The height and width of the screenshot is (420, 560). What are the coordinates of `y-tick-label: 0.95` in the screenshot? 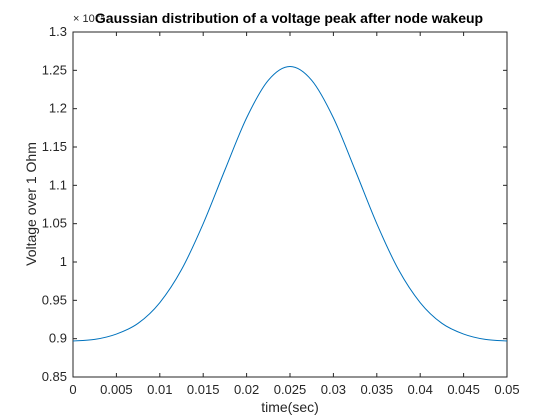 It's located at (54, 299).